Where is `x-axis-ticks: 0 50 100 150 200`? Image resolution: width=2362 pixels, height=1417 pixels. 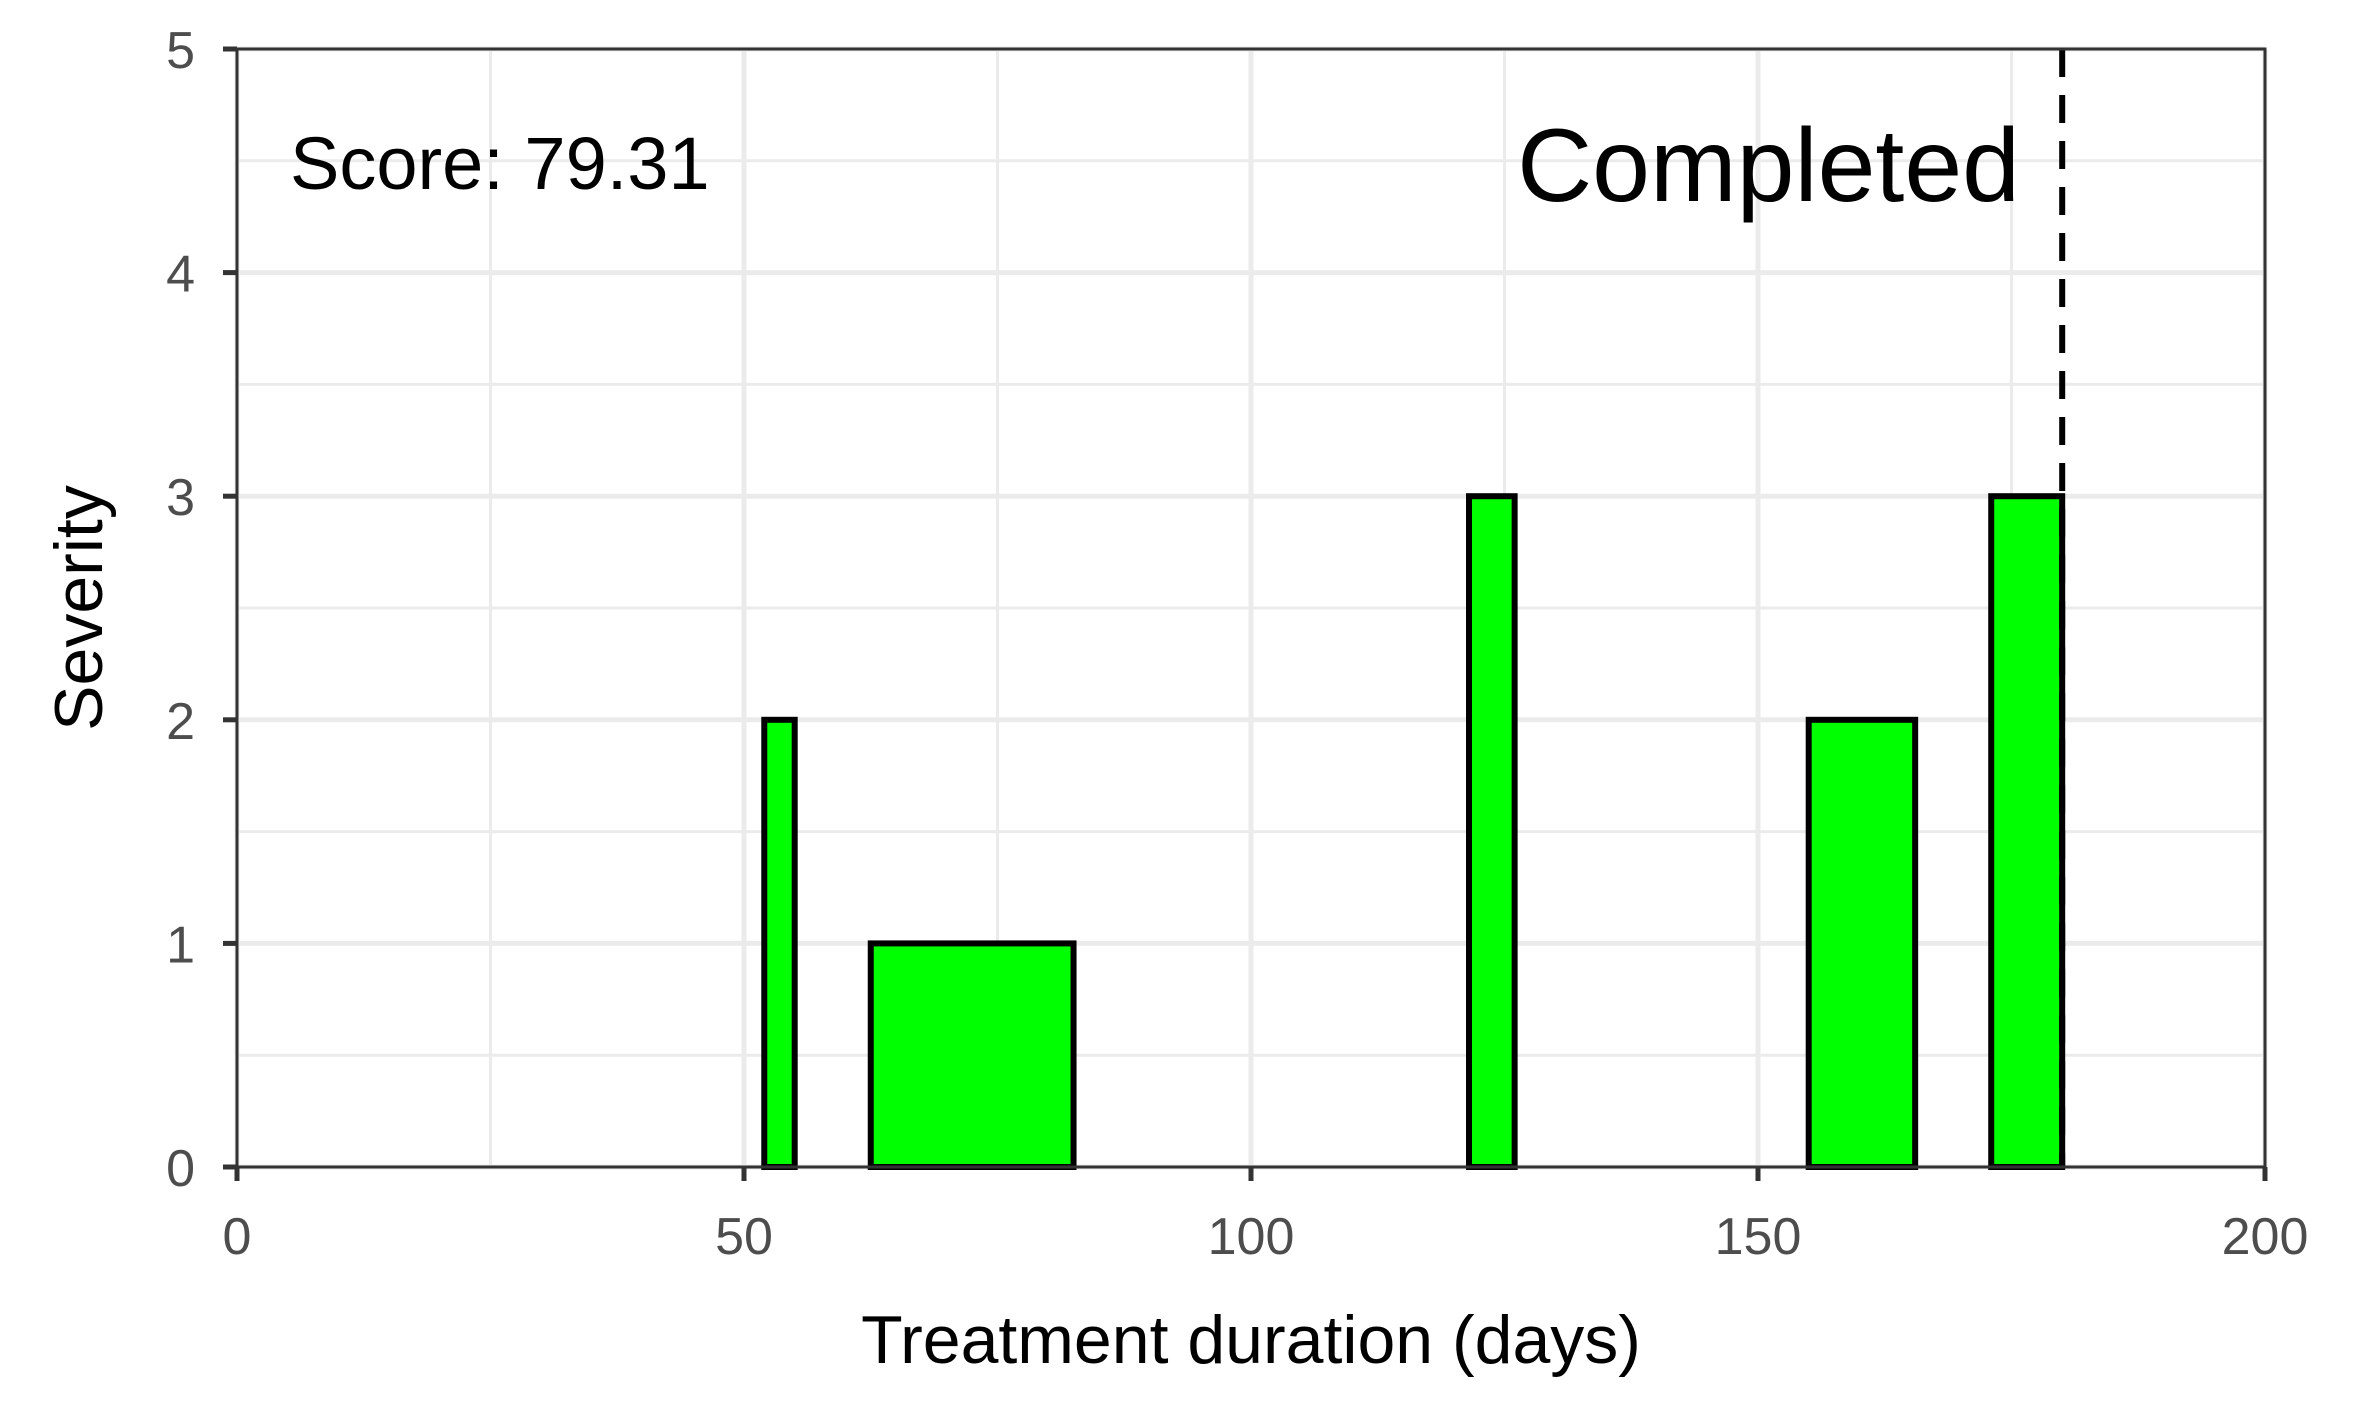 x-axis-ticks: 0 50 100 150 200 is located at coordinates (1266, 1216).